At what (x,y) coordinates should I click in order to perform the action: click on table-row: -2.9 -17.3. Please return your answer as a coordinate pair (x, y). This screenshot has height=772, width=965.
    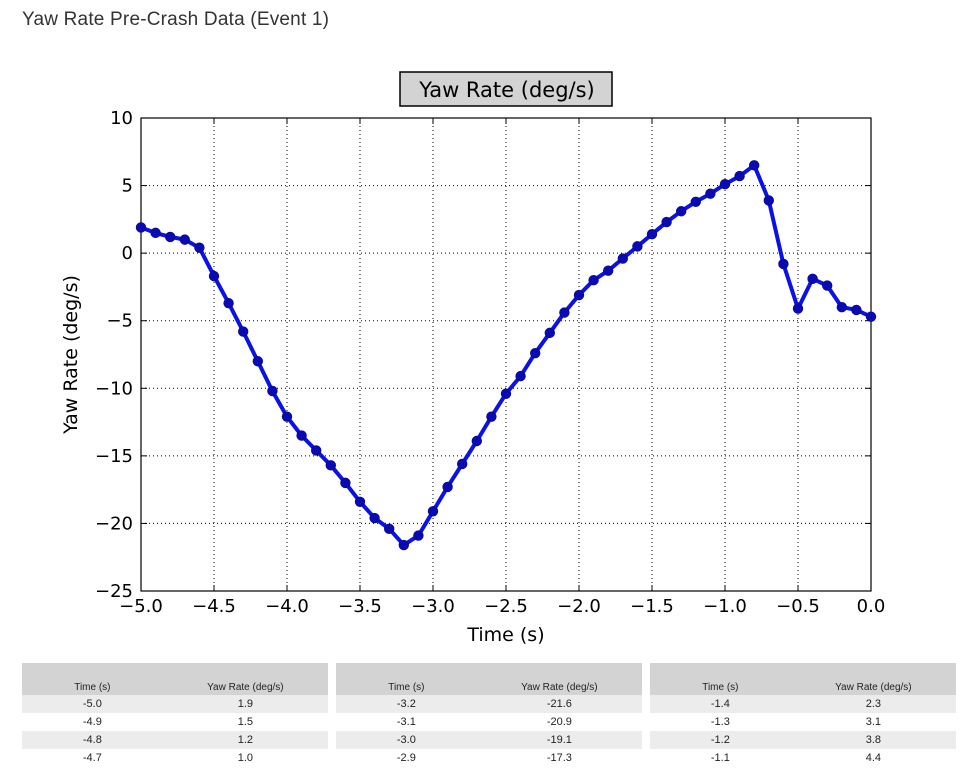
    Looking at the image, I should click on (489, 758).